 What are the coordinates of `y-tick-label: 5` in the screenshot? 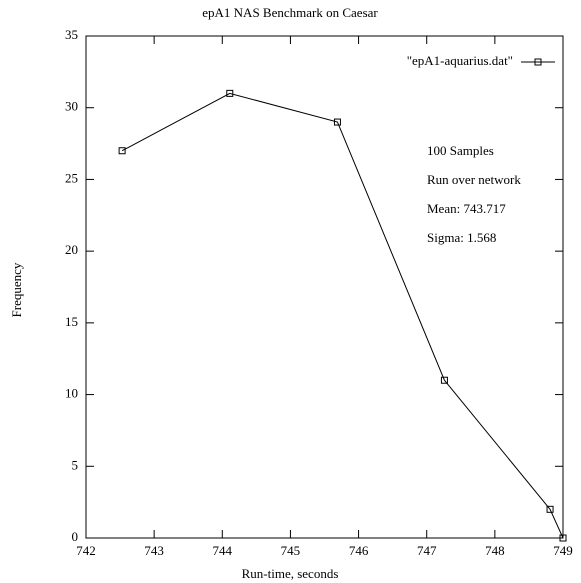 It's located at (75, 464).